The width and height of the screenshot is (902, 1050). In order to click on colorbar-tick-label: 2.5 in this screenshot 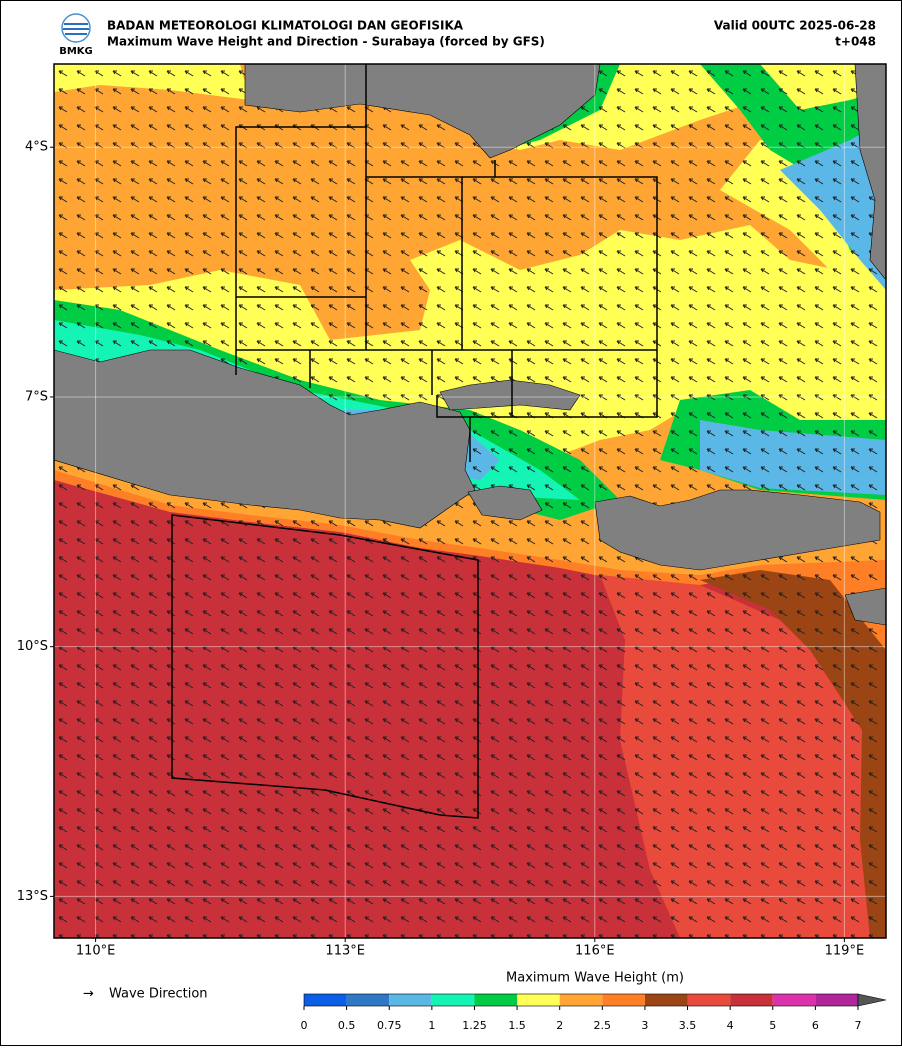, I will do `click(603, 1025)`.